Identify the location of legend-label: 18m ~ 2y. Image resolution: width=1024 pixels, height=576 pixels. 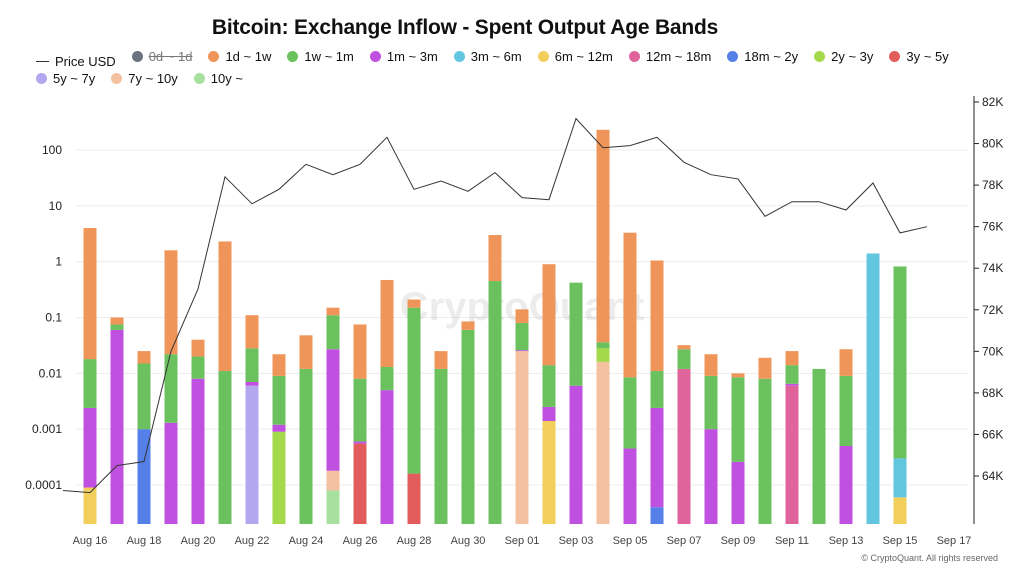
(771, 56).